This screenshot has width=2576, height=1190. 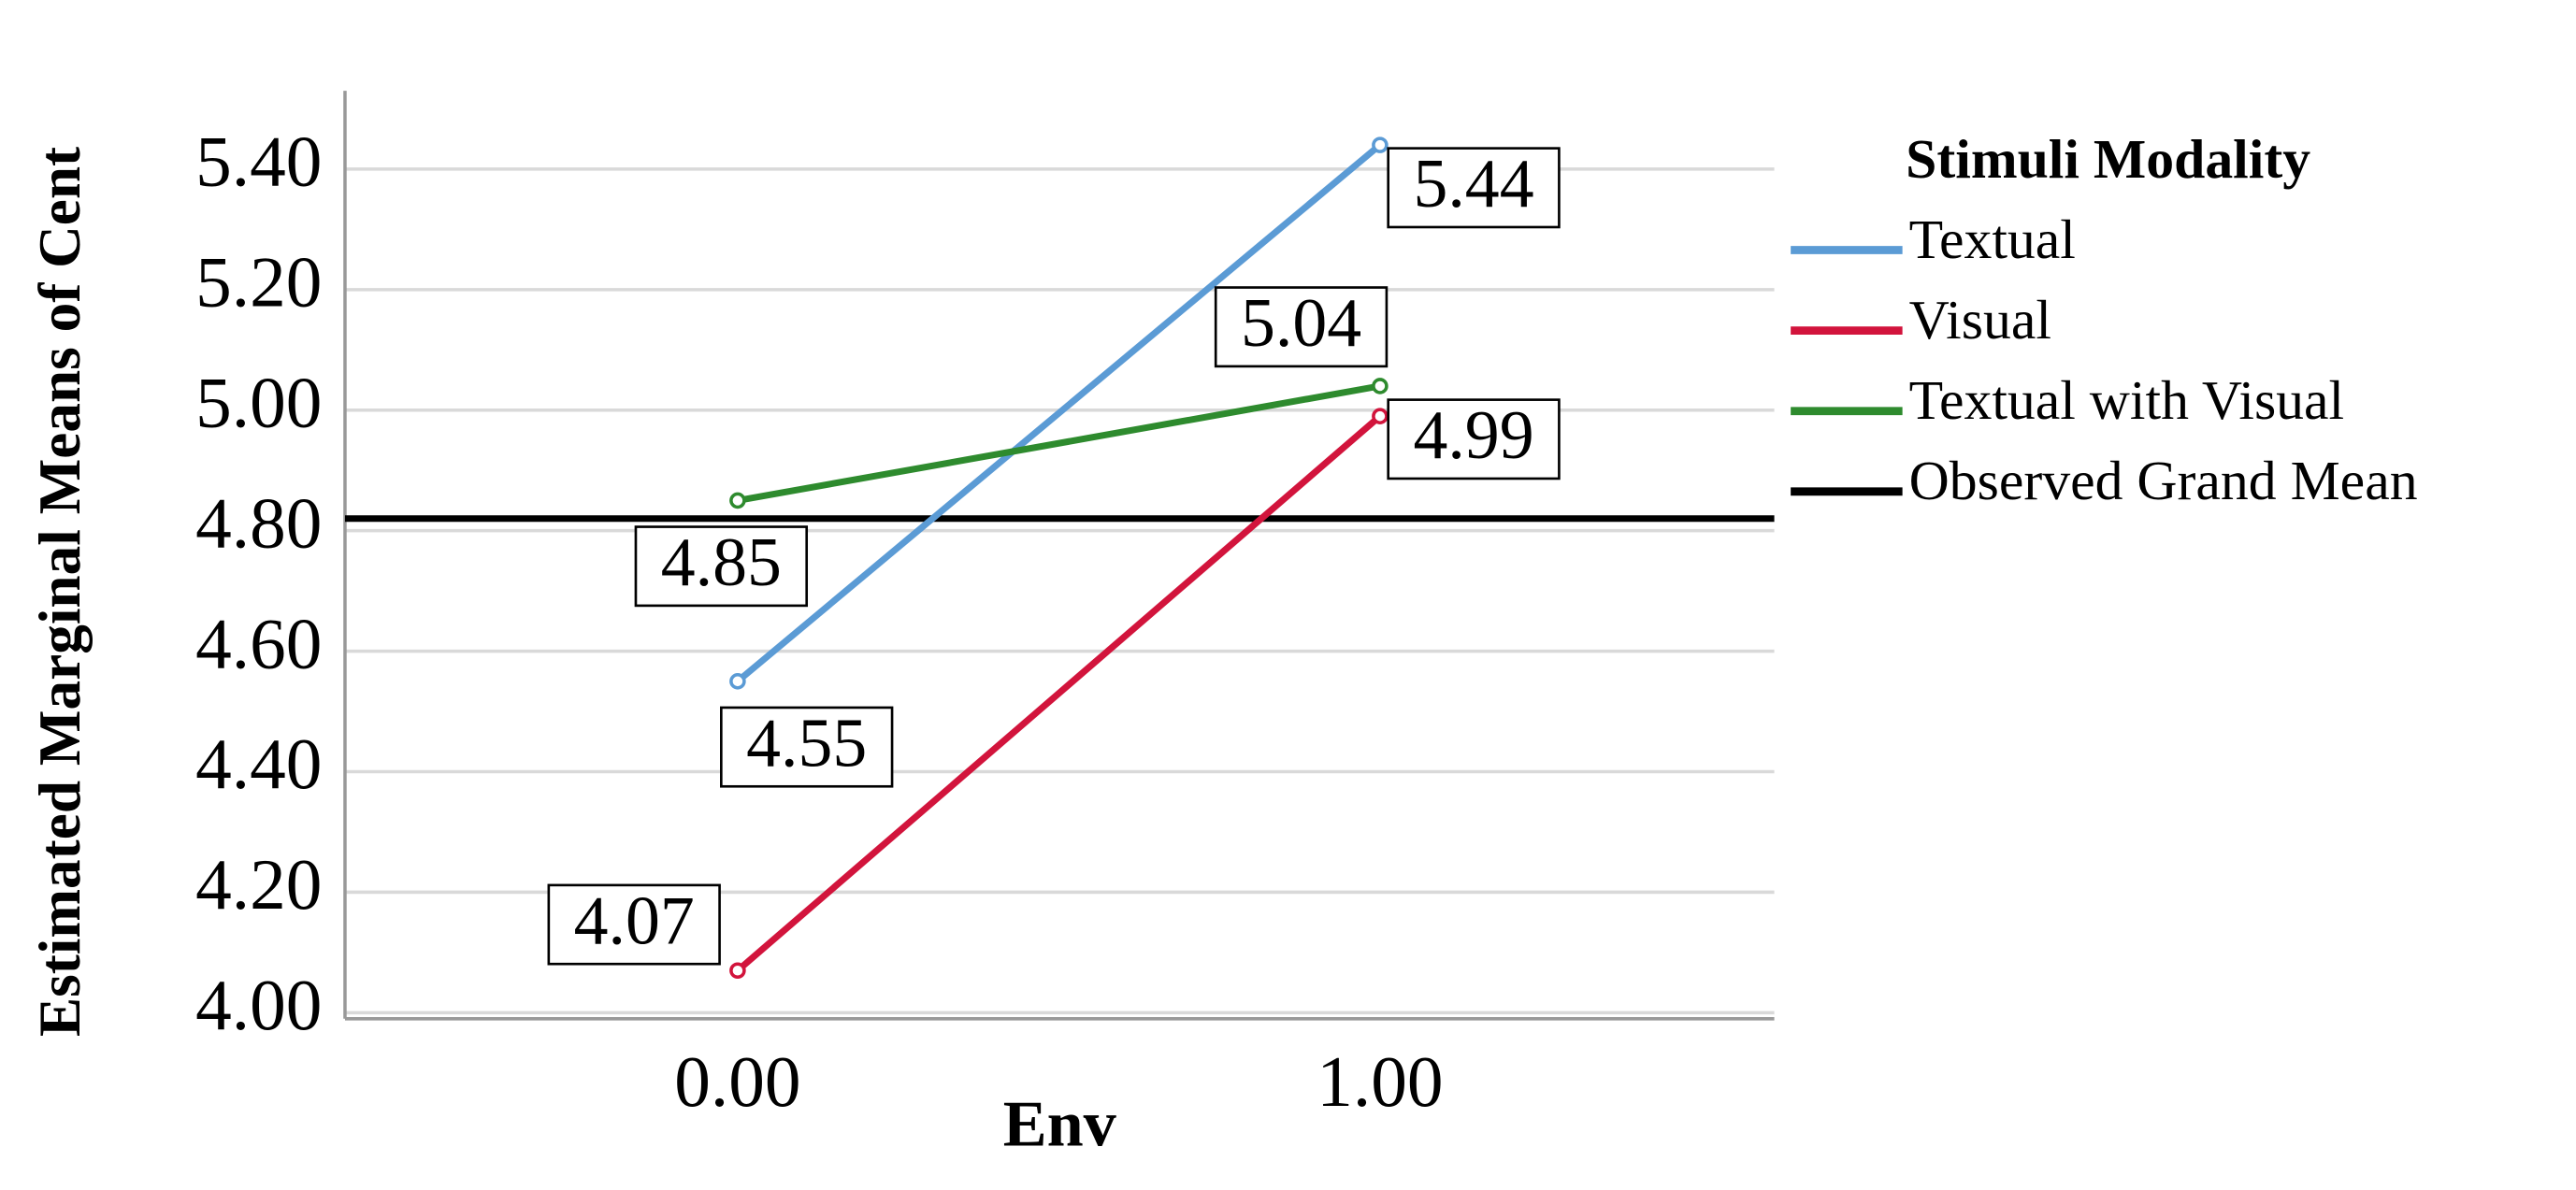 I want to click on y-tick-label: 4.00, so click(x=259, y=1005).